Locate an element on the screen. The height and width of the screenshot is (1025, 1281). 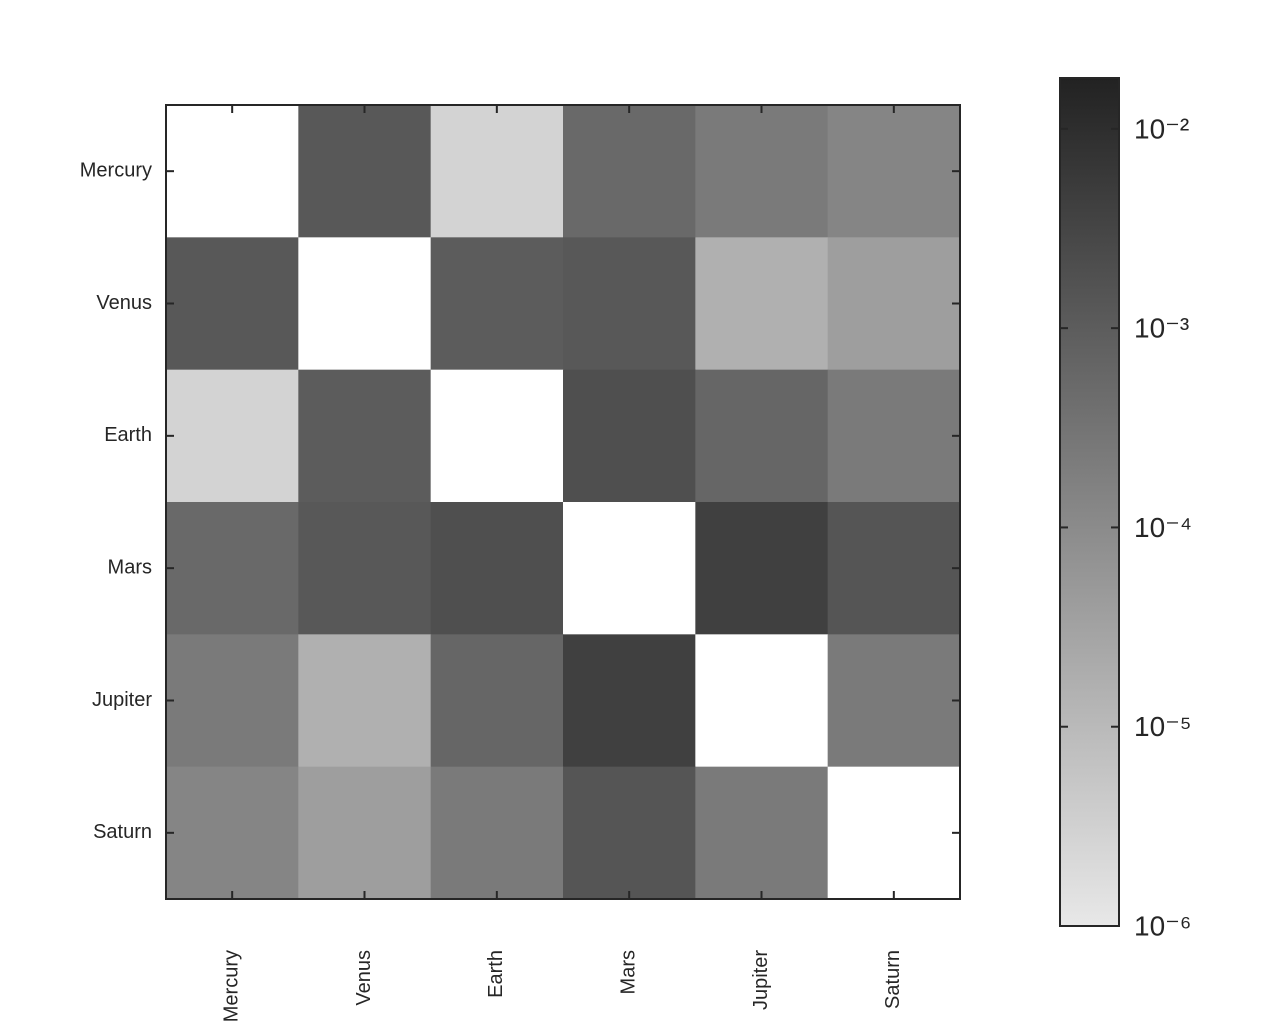
x-tick-label: Mars is located at coordinates (628, 972).